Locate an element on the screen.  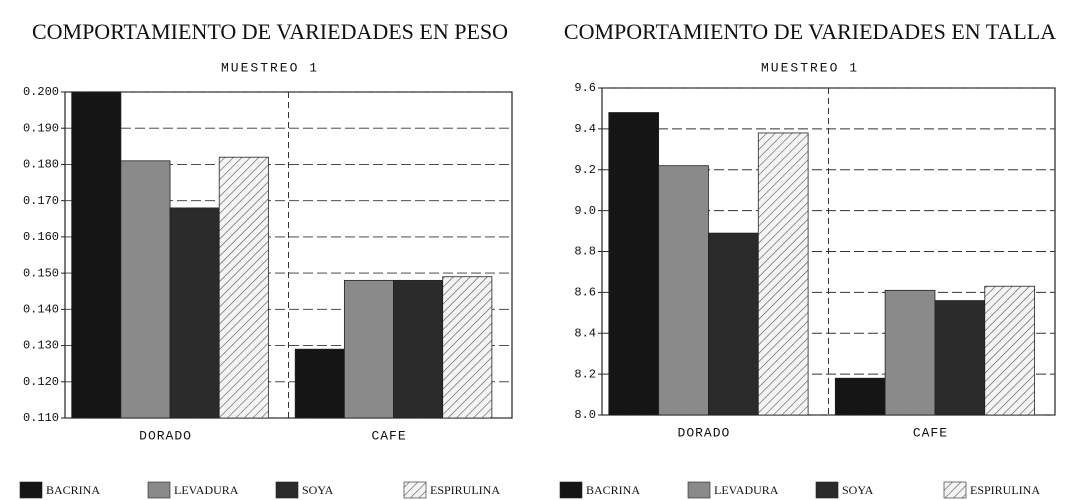
y-tick-label: 0.170 is located at coordinates (41, 201).